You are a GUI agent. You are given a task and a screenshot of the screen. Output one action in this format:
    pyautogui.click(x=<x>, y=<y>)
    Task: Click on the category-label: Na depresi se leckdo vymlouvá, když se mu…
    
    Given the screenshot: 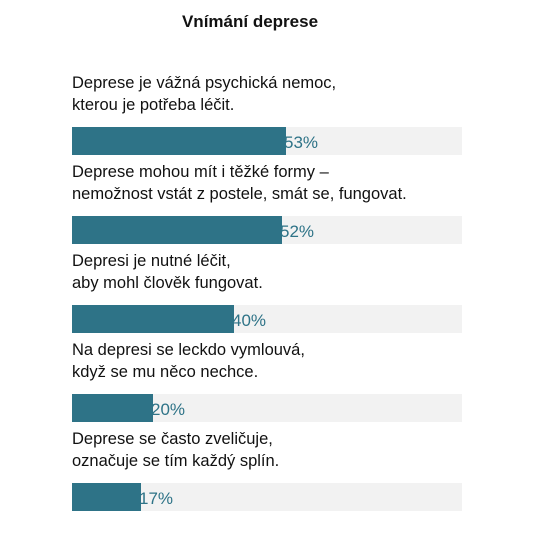 What is the action you would take?
    pyautogui.click(x=302, y=361)
    